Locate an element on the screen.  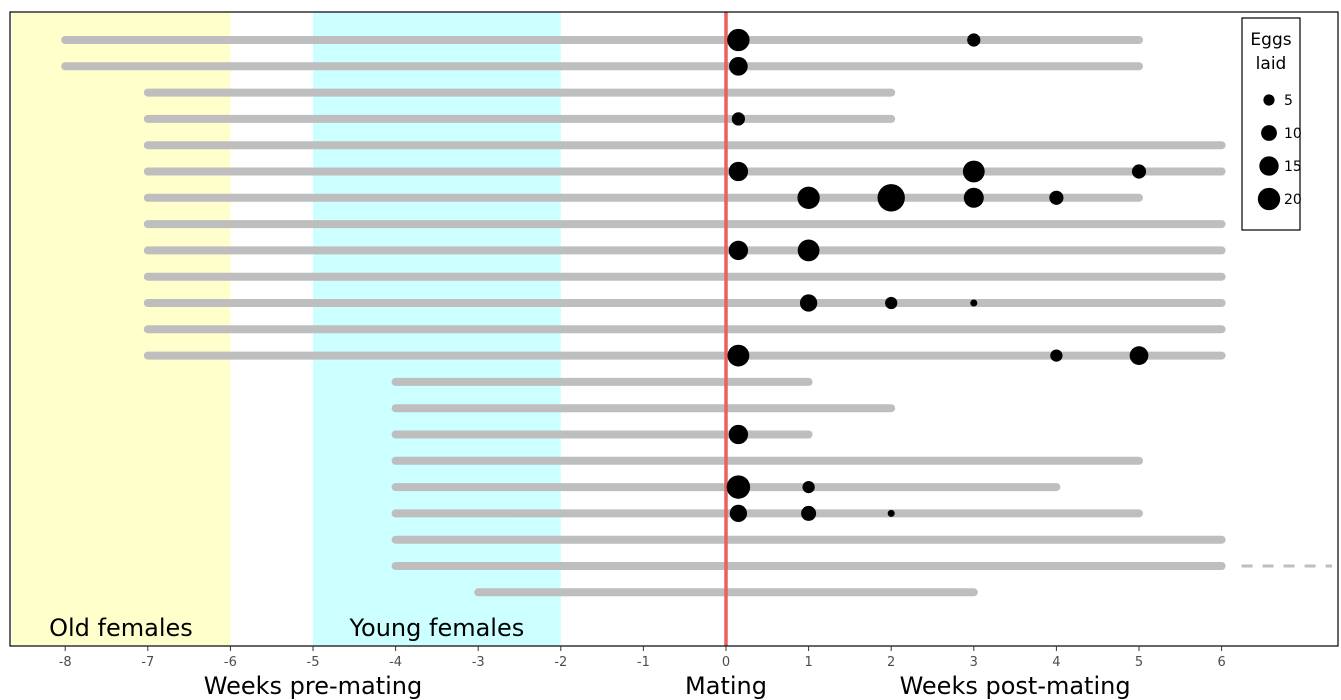
x-tick-label-1: 1 is located at coordinates (808, 662).